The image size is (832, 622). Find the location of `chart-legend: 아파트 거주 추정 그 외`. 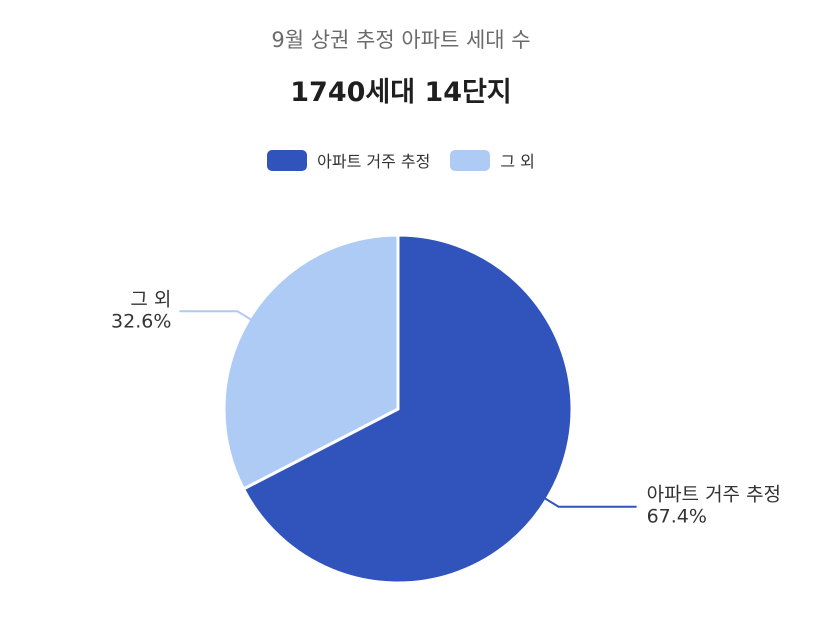

chart-legend: 아파트 거주 추정 그 외 is located at coordinates (401, 160).